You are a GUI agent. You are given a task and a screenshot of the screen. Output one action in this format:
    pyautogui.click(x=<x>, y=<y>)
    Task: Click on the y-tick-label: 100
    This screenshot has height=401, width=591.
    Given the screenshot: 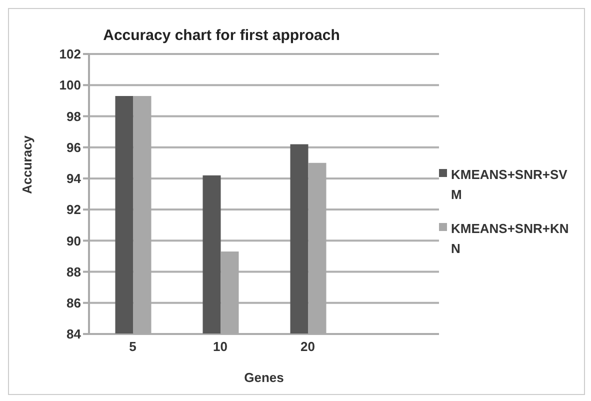 What is the action you would take?
    pyautogui.click(x=70, y=85)
    